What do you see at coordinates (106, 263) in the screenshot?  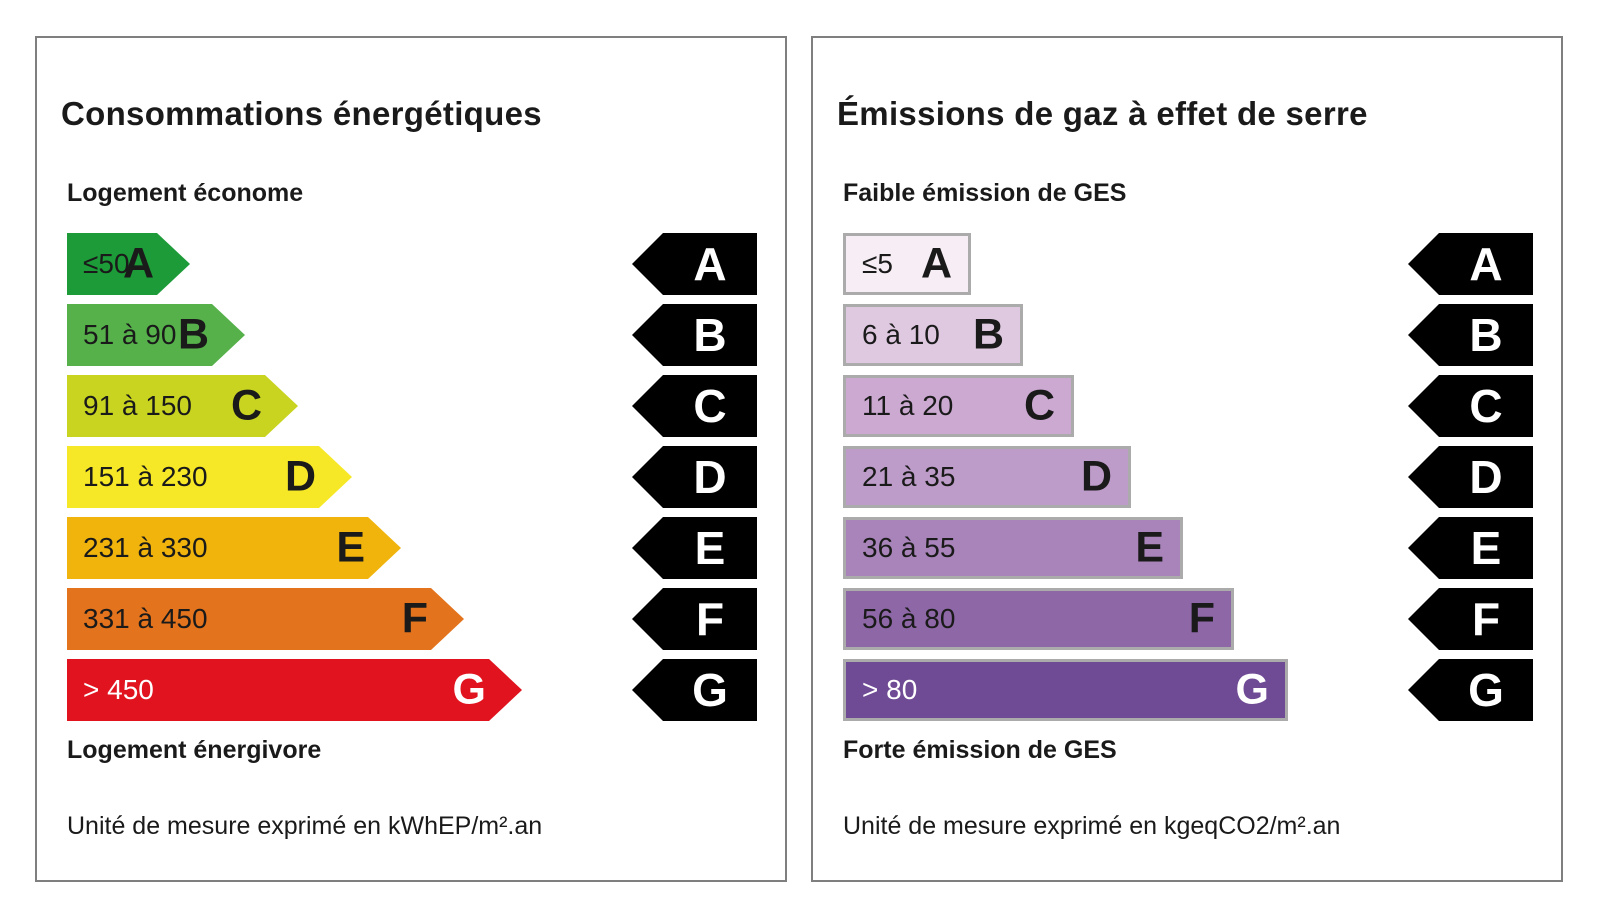 I see `range-label: ≤50` at bounding box center [106, 263].